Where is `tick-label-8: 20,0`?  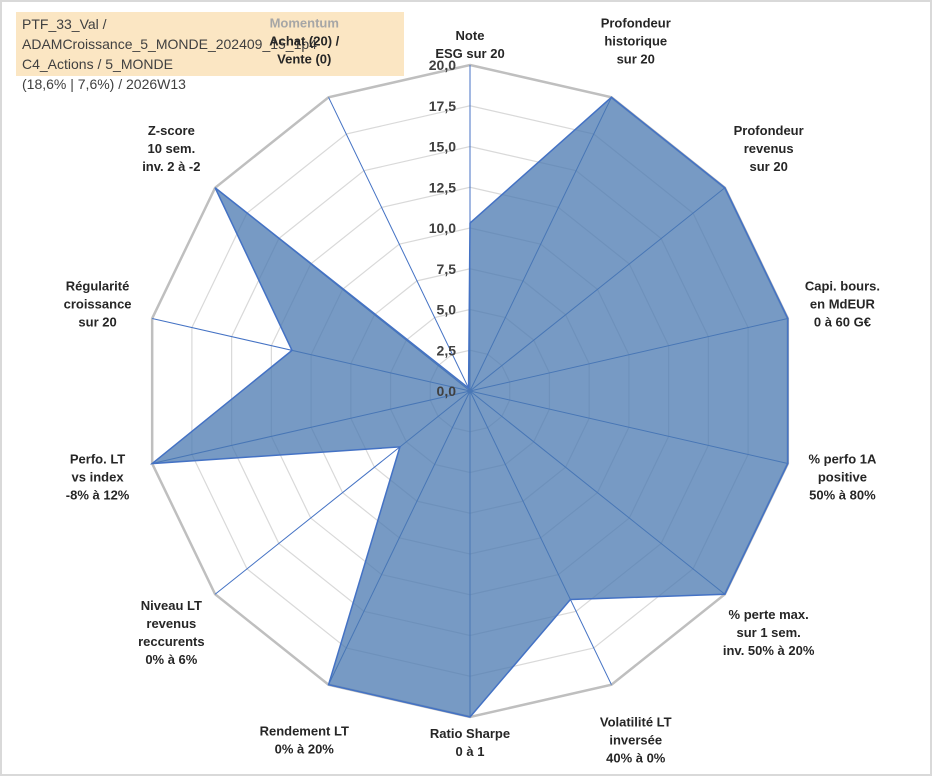
tick-label-8: 20,0 is located at coordinates (442, 65).